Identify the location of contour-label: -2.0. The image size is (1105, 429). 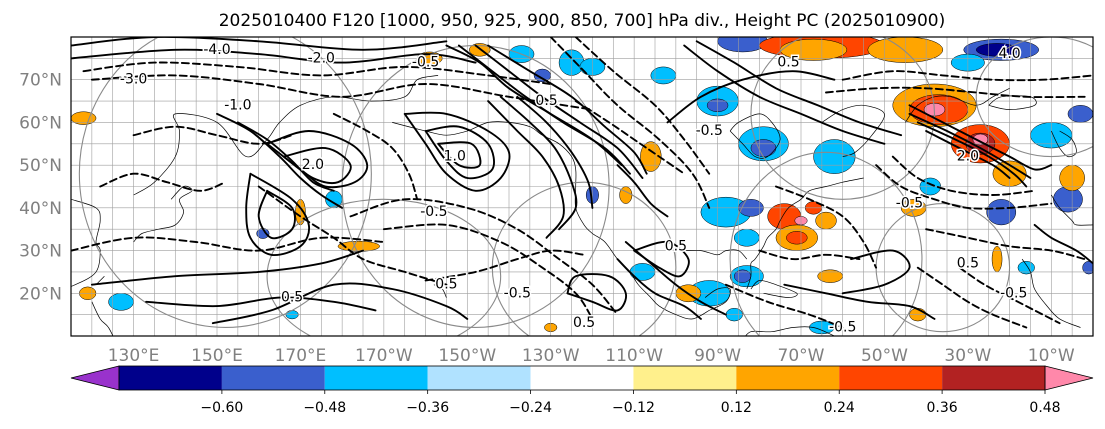
(321, 58).